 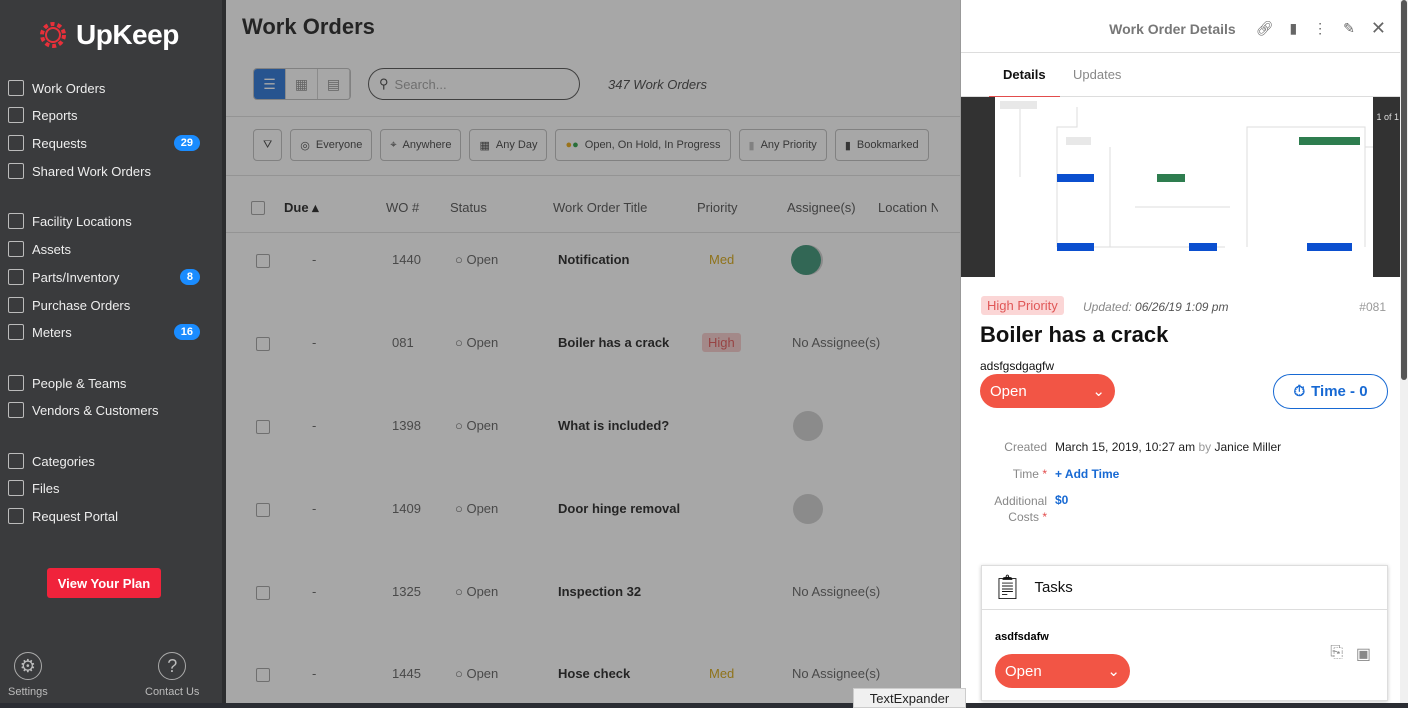 What do you see at coordinates (28, 675) in the screenshot?
I see `settings-button: ⚙ Settings` at bounding box center [28, 675].